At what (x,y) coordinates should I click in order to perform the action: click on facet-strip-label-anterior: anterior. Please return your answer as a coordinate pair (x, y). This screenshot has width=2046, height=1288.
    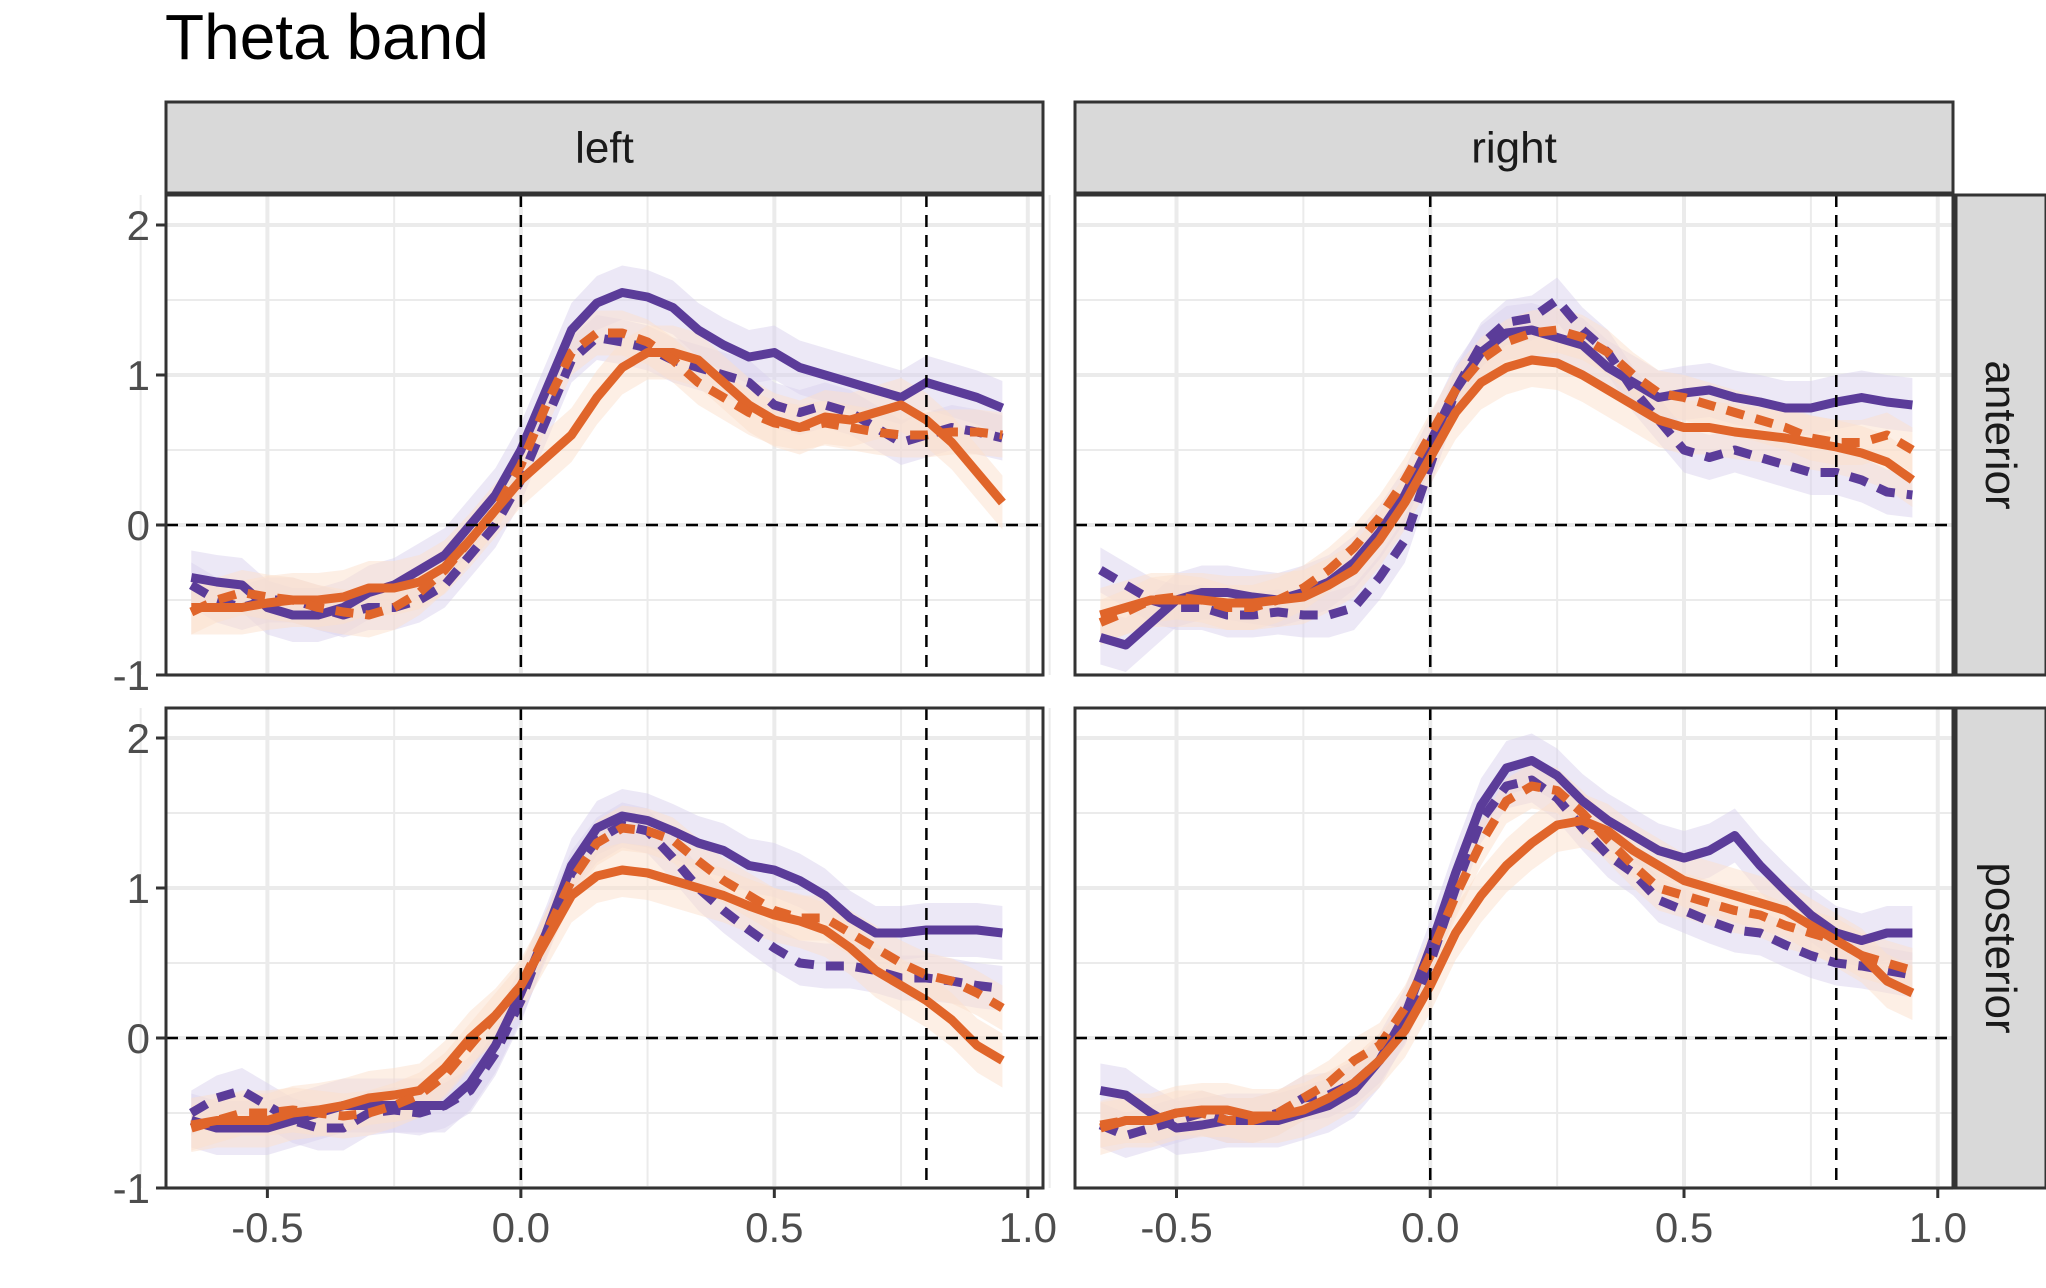
    Looking at the image, I should click on (2000, 434).